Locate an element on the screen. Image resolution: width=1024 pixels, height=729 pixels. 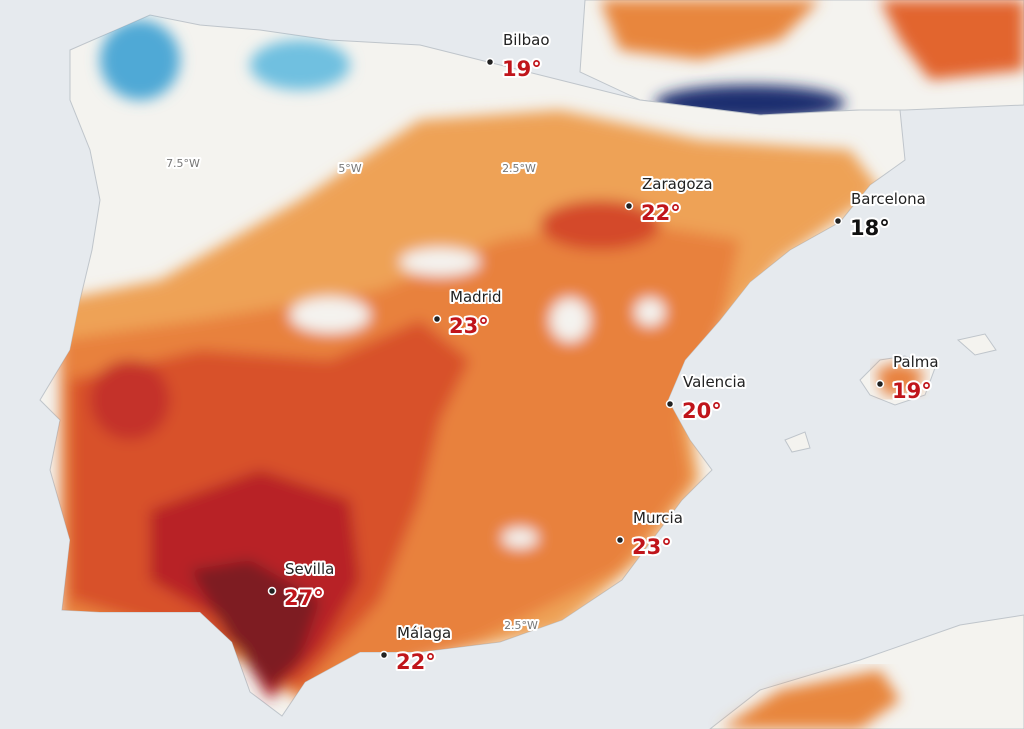
city-temp: 27° is located at coordinates (304, 598).